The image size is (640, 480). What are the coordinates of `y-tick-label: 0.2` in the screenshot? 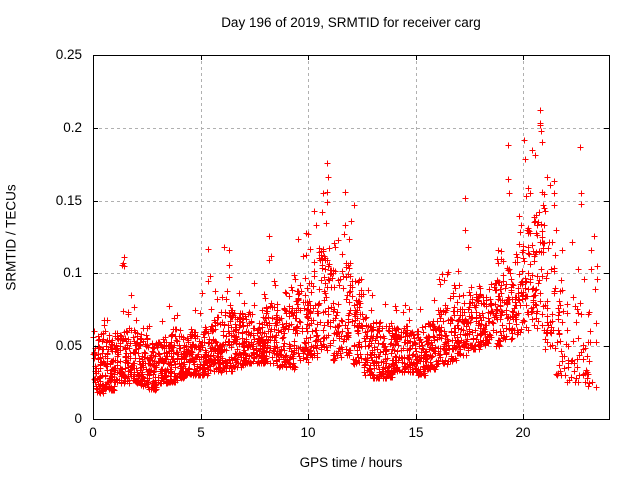 It's located at (72, 127).